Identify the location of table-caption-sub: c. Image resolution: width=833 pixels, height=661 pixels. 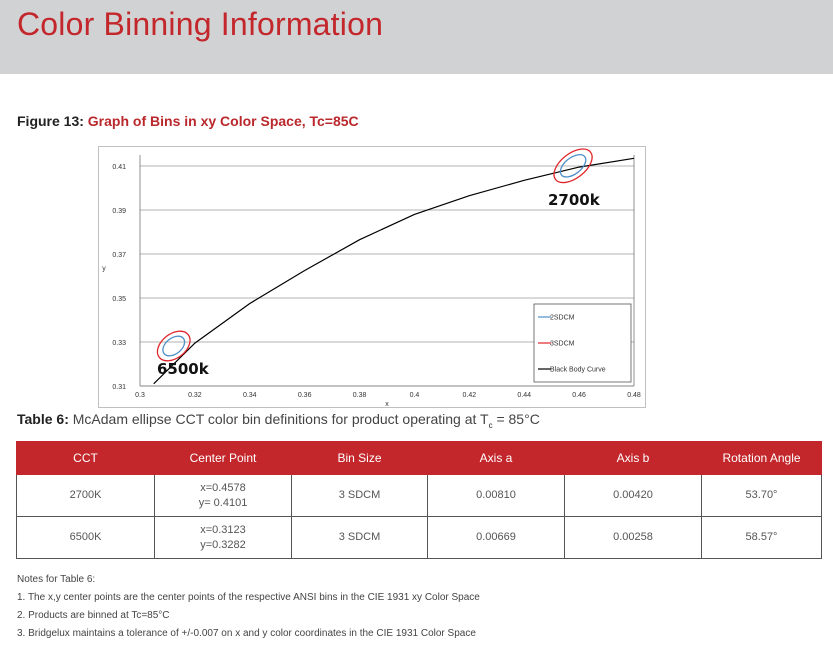
(490, 425).